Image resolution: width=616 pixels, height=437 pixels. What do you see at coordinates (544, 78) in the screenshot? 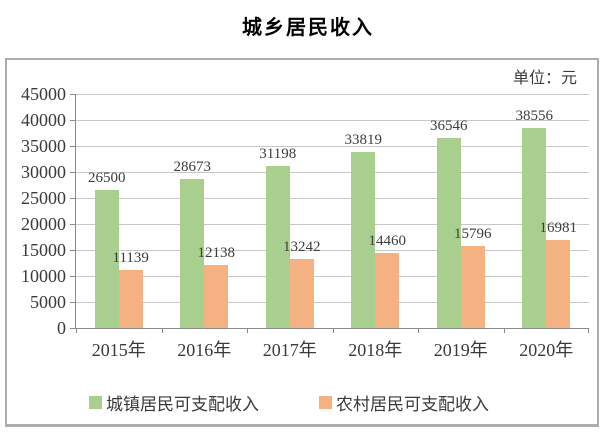
I see `unit-label: 单位：元` at bounding box center [544, 78].